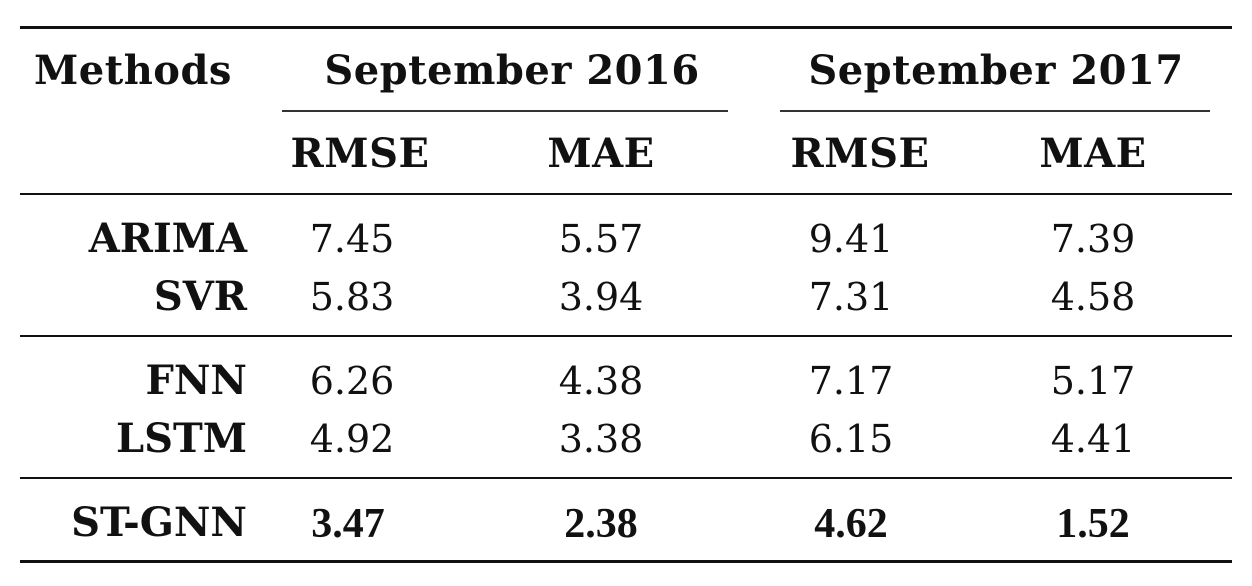 The height and width of the screenshot is (586, 1252). I want to click on table-cell: 5.83, so click(352, 297).